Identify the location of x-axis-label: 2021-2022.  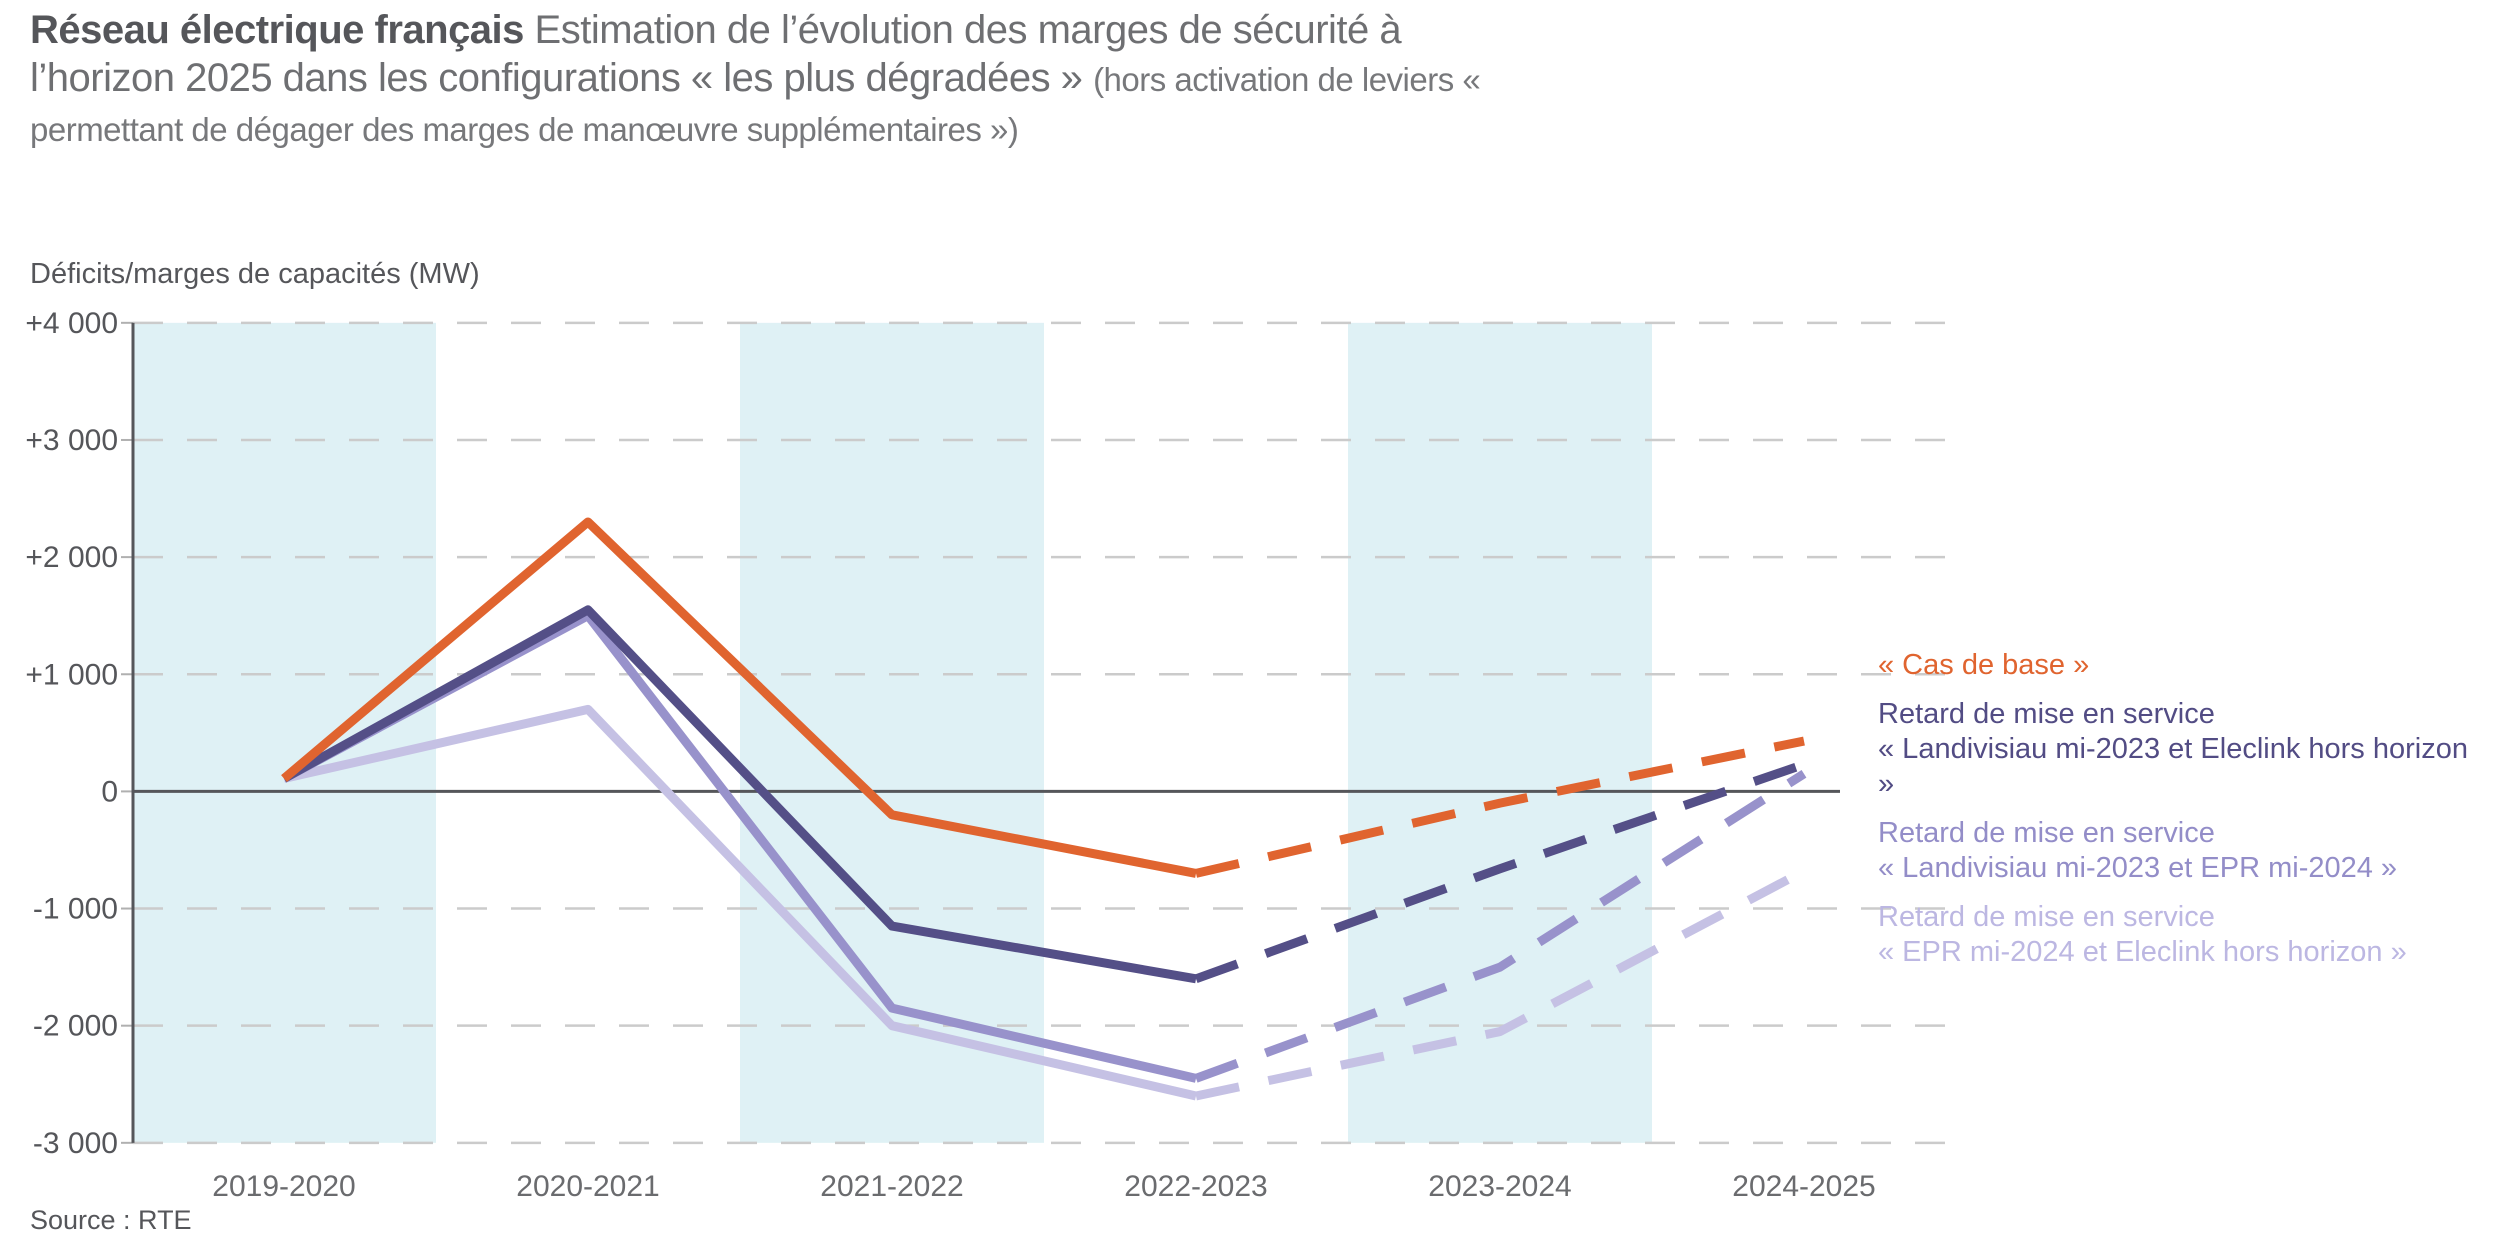
(891, 1186).